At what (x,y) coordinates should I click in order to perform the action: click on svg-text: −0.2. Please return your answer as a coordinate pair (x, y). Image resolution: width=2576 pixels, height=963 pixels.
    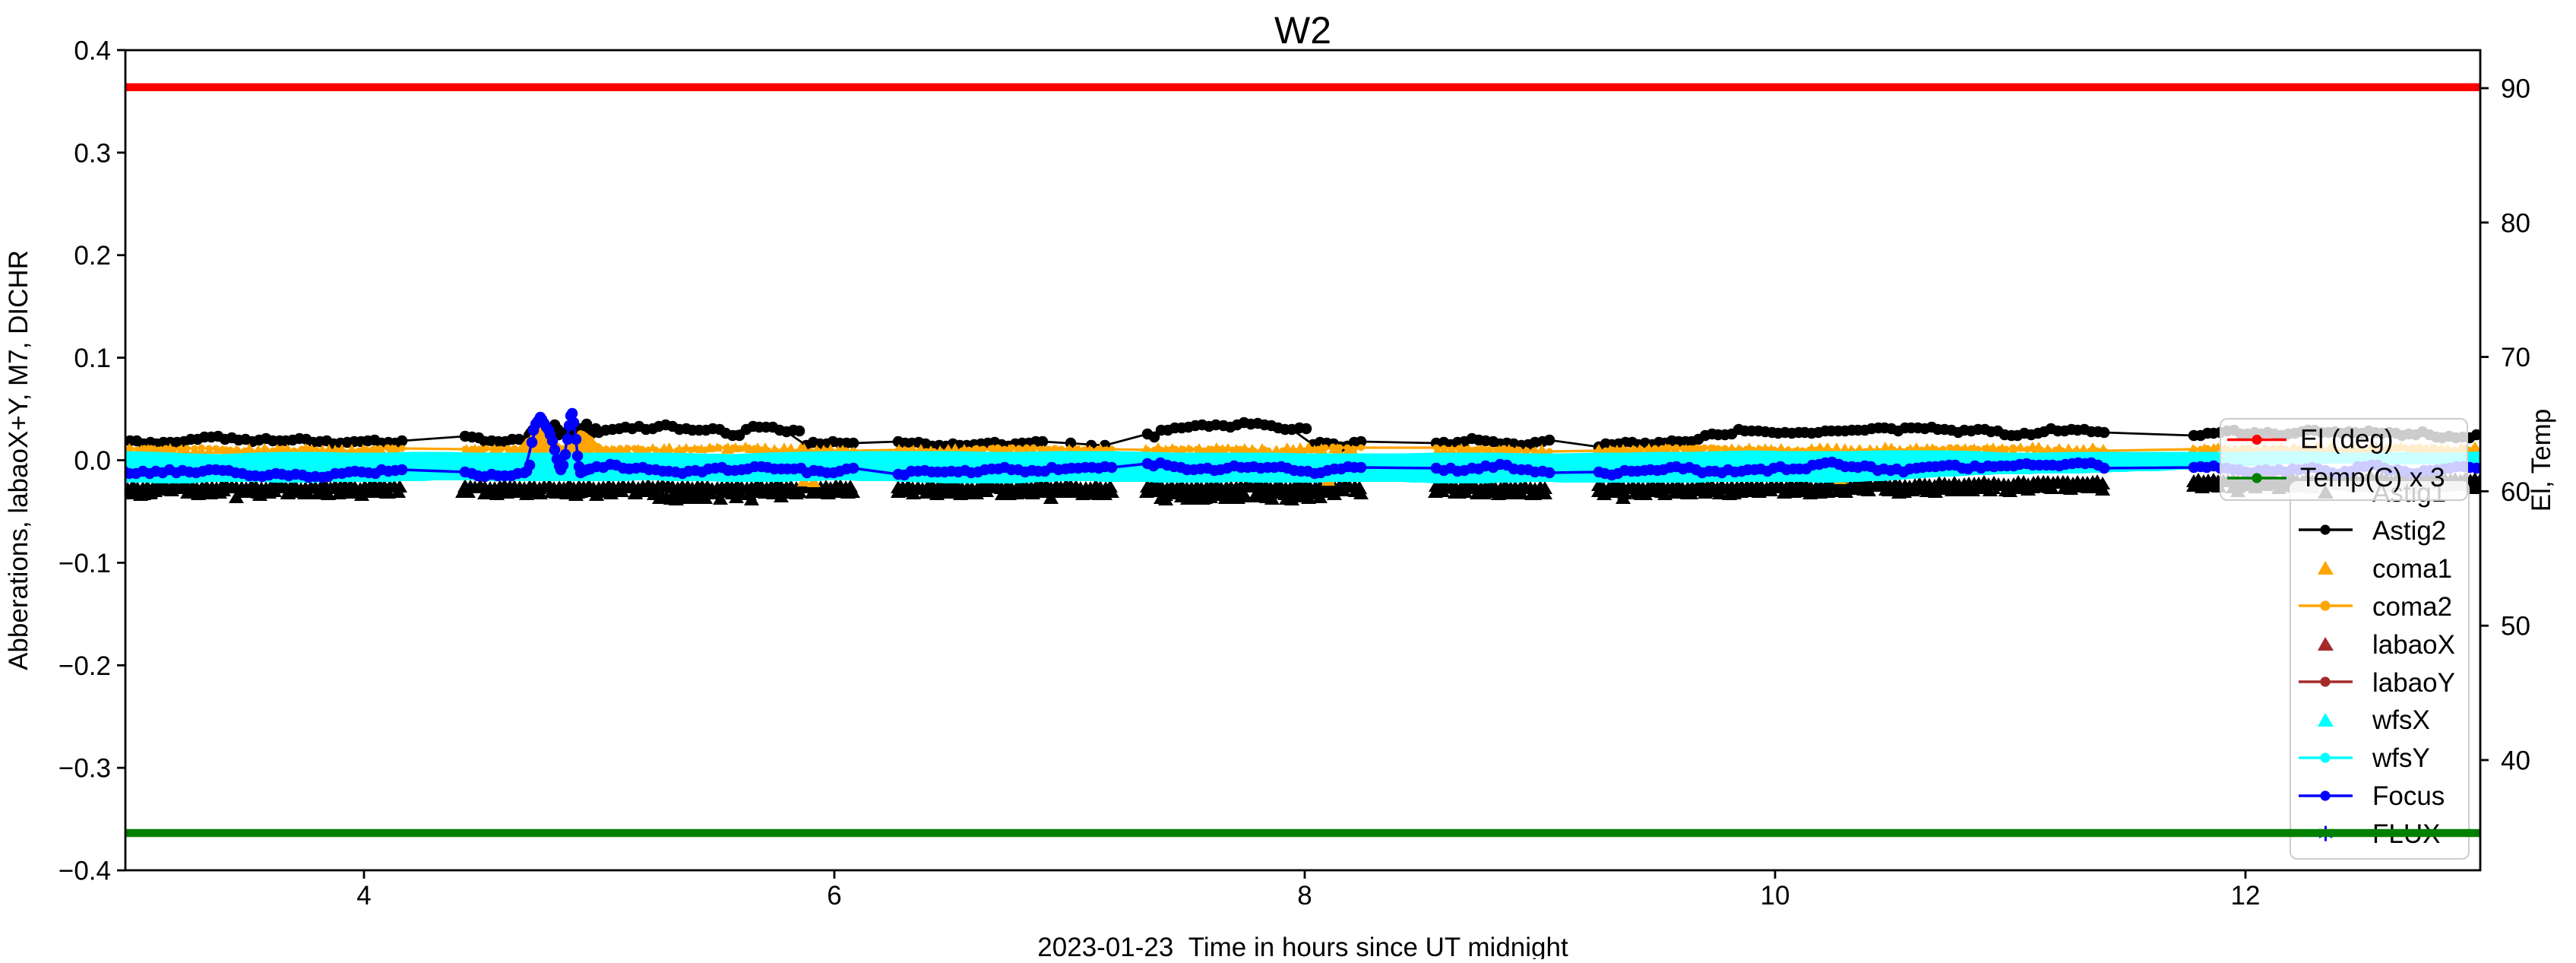
    Looking at the image, I should click on (85, 666).